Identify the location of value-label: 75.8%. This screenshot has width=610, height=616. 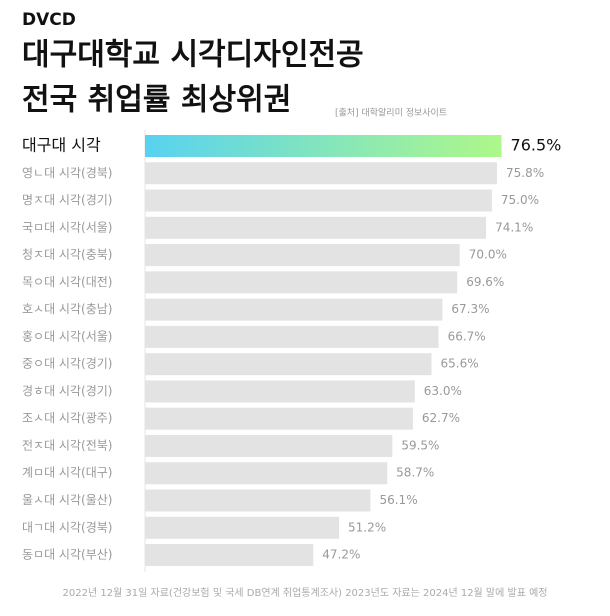
(525, 173).